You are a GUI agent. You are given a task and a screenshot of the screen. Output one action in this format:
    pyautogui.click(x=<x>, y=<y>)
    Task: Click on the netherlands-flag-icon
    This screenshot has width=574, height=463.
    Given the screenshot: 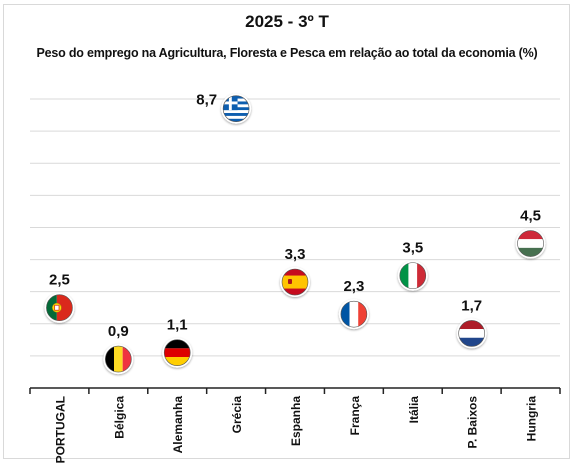 What is the action you would take?
    pyautogui.click(x=471, y=333)
    